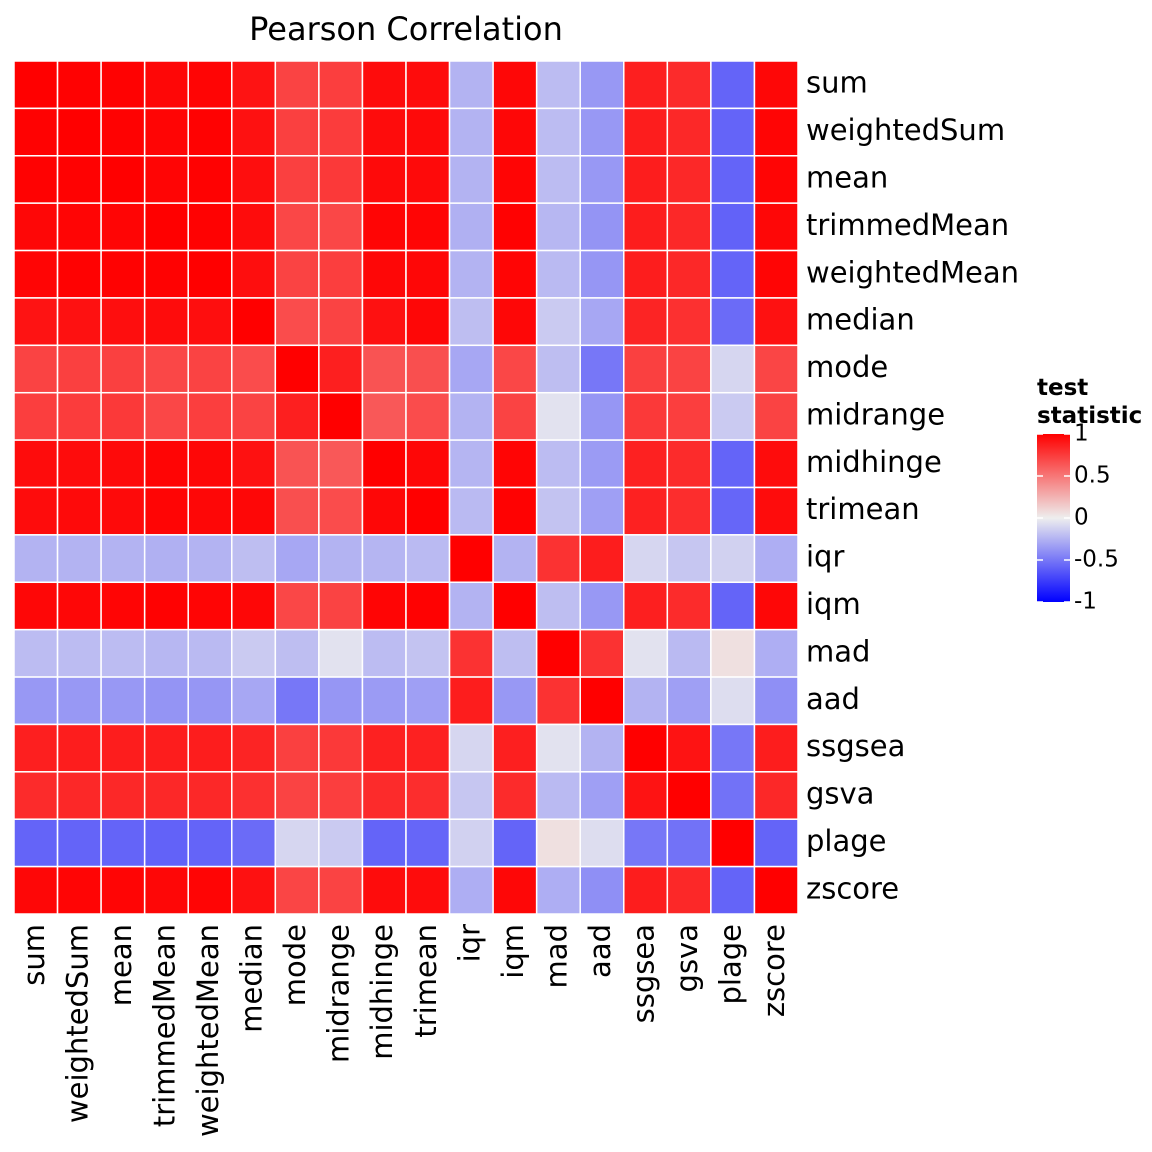 The width and height of the screenshot is (1152, 1152). Describe the element at coordinates (1085, 602) in the screenshot. I see `legend-tick-label: -1` at that location.